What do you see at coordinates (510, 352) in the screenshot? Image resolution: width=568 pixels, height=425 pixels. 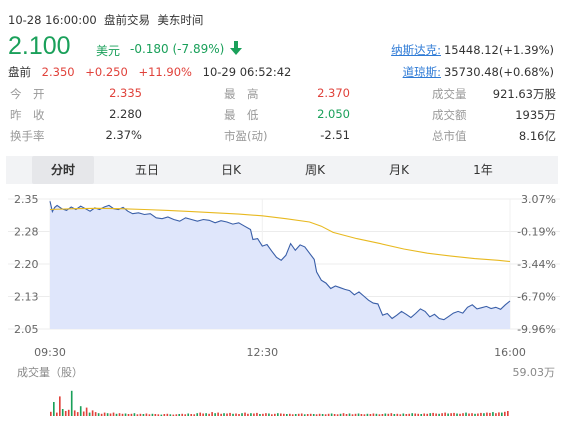 I see `x-tick-label: 16:00` at bounding box center [510, 352].